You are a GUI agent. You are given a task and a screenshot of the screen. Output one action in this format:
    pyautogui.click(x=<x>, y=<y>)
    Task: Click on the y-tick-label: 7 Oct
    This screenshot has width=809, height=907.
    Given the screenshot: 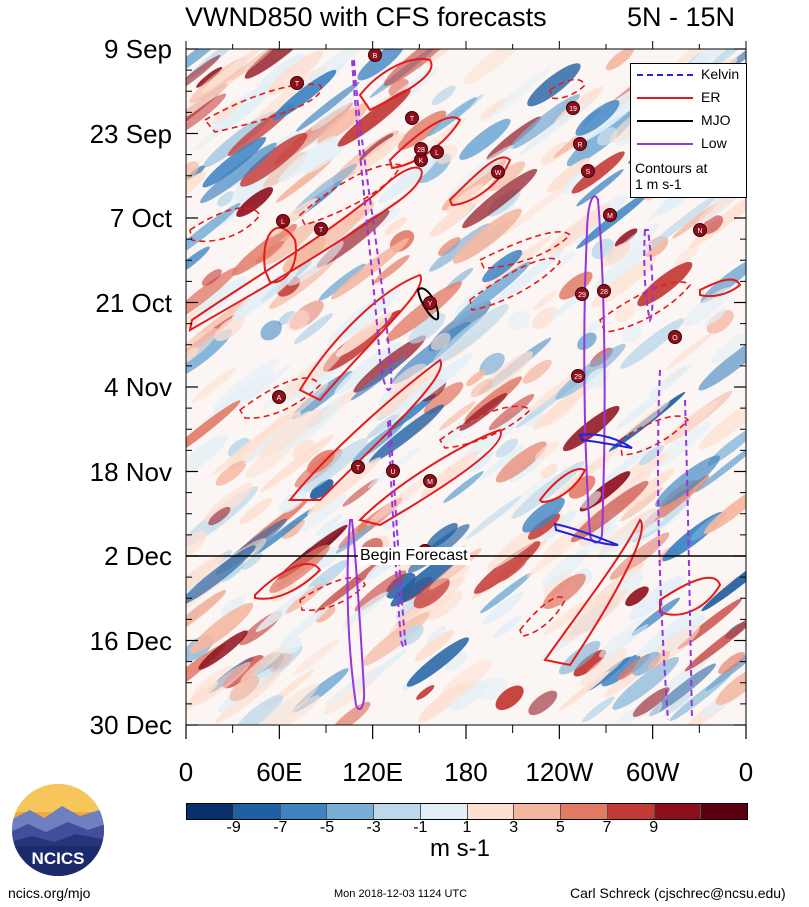 What is the action you would take?
    pyautogui.click(x=140, y=218)
    